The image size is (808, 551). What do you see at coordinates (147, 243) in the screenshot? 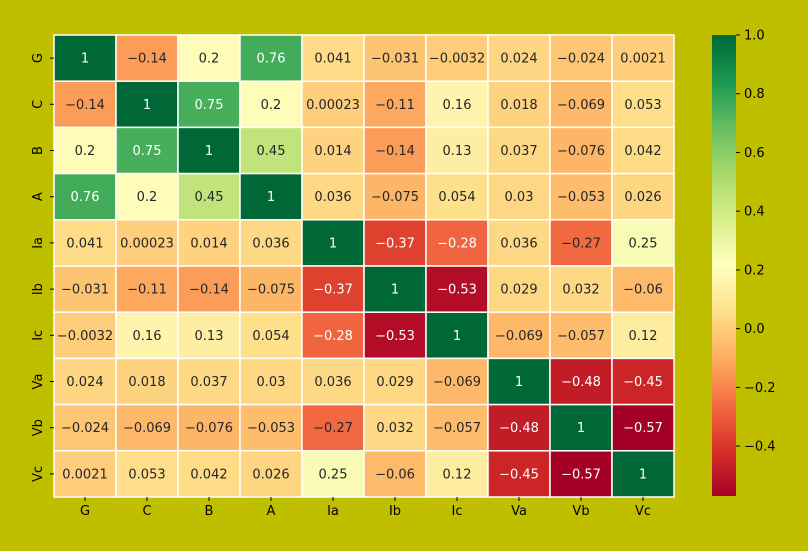
I see `heatmap-cell-Ia-C` at bounding box center [147, 243].